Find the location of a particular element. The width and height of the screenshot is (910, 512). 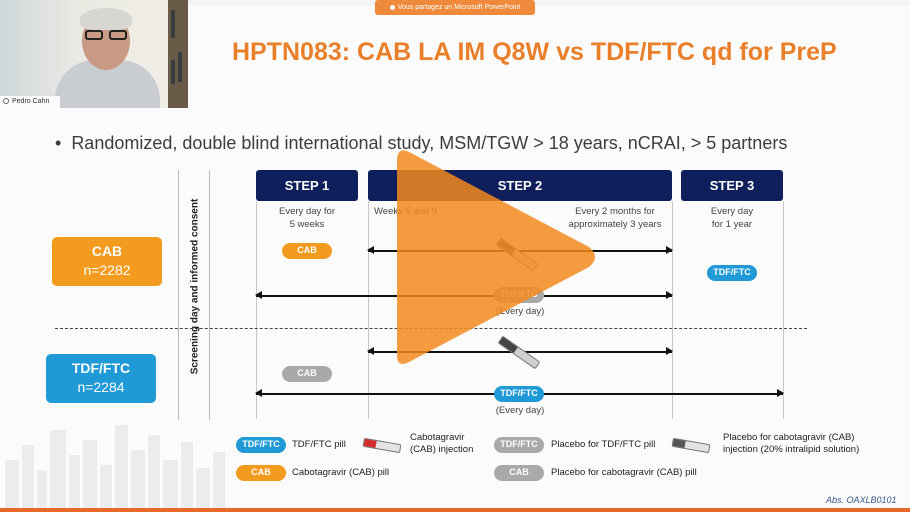

placebo-tdf-frequency: (Every day) is located at coordinates (520, 311).